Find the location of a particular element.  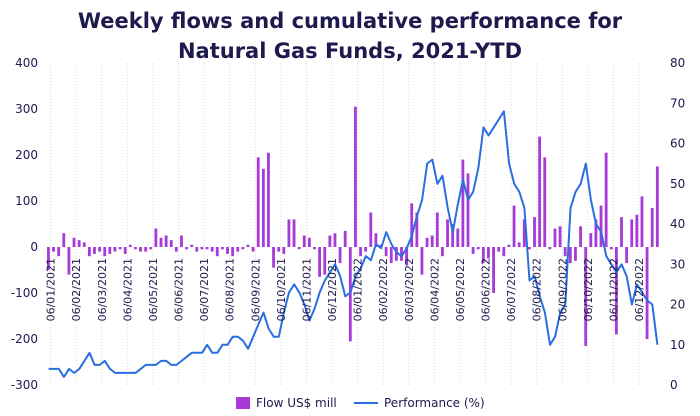

x-tick-label: 06/05/2021 is located at coordinates (153, 289).